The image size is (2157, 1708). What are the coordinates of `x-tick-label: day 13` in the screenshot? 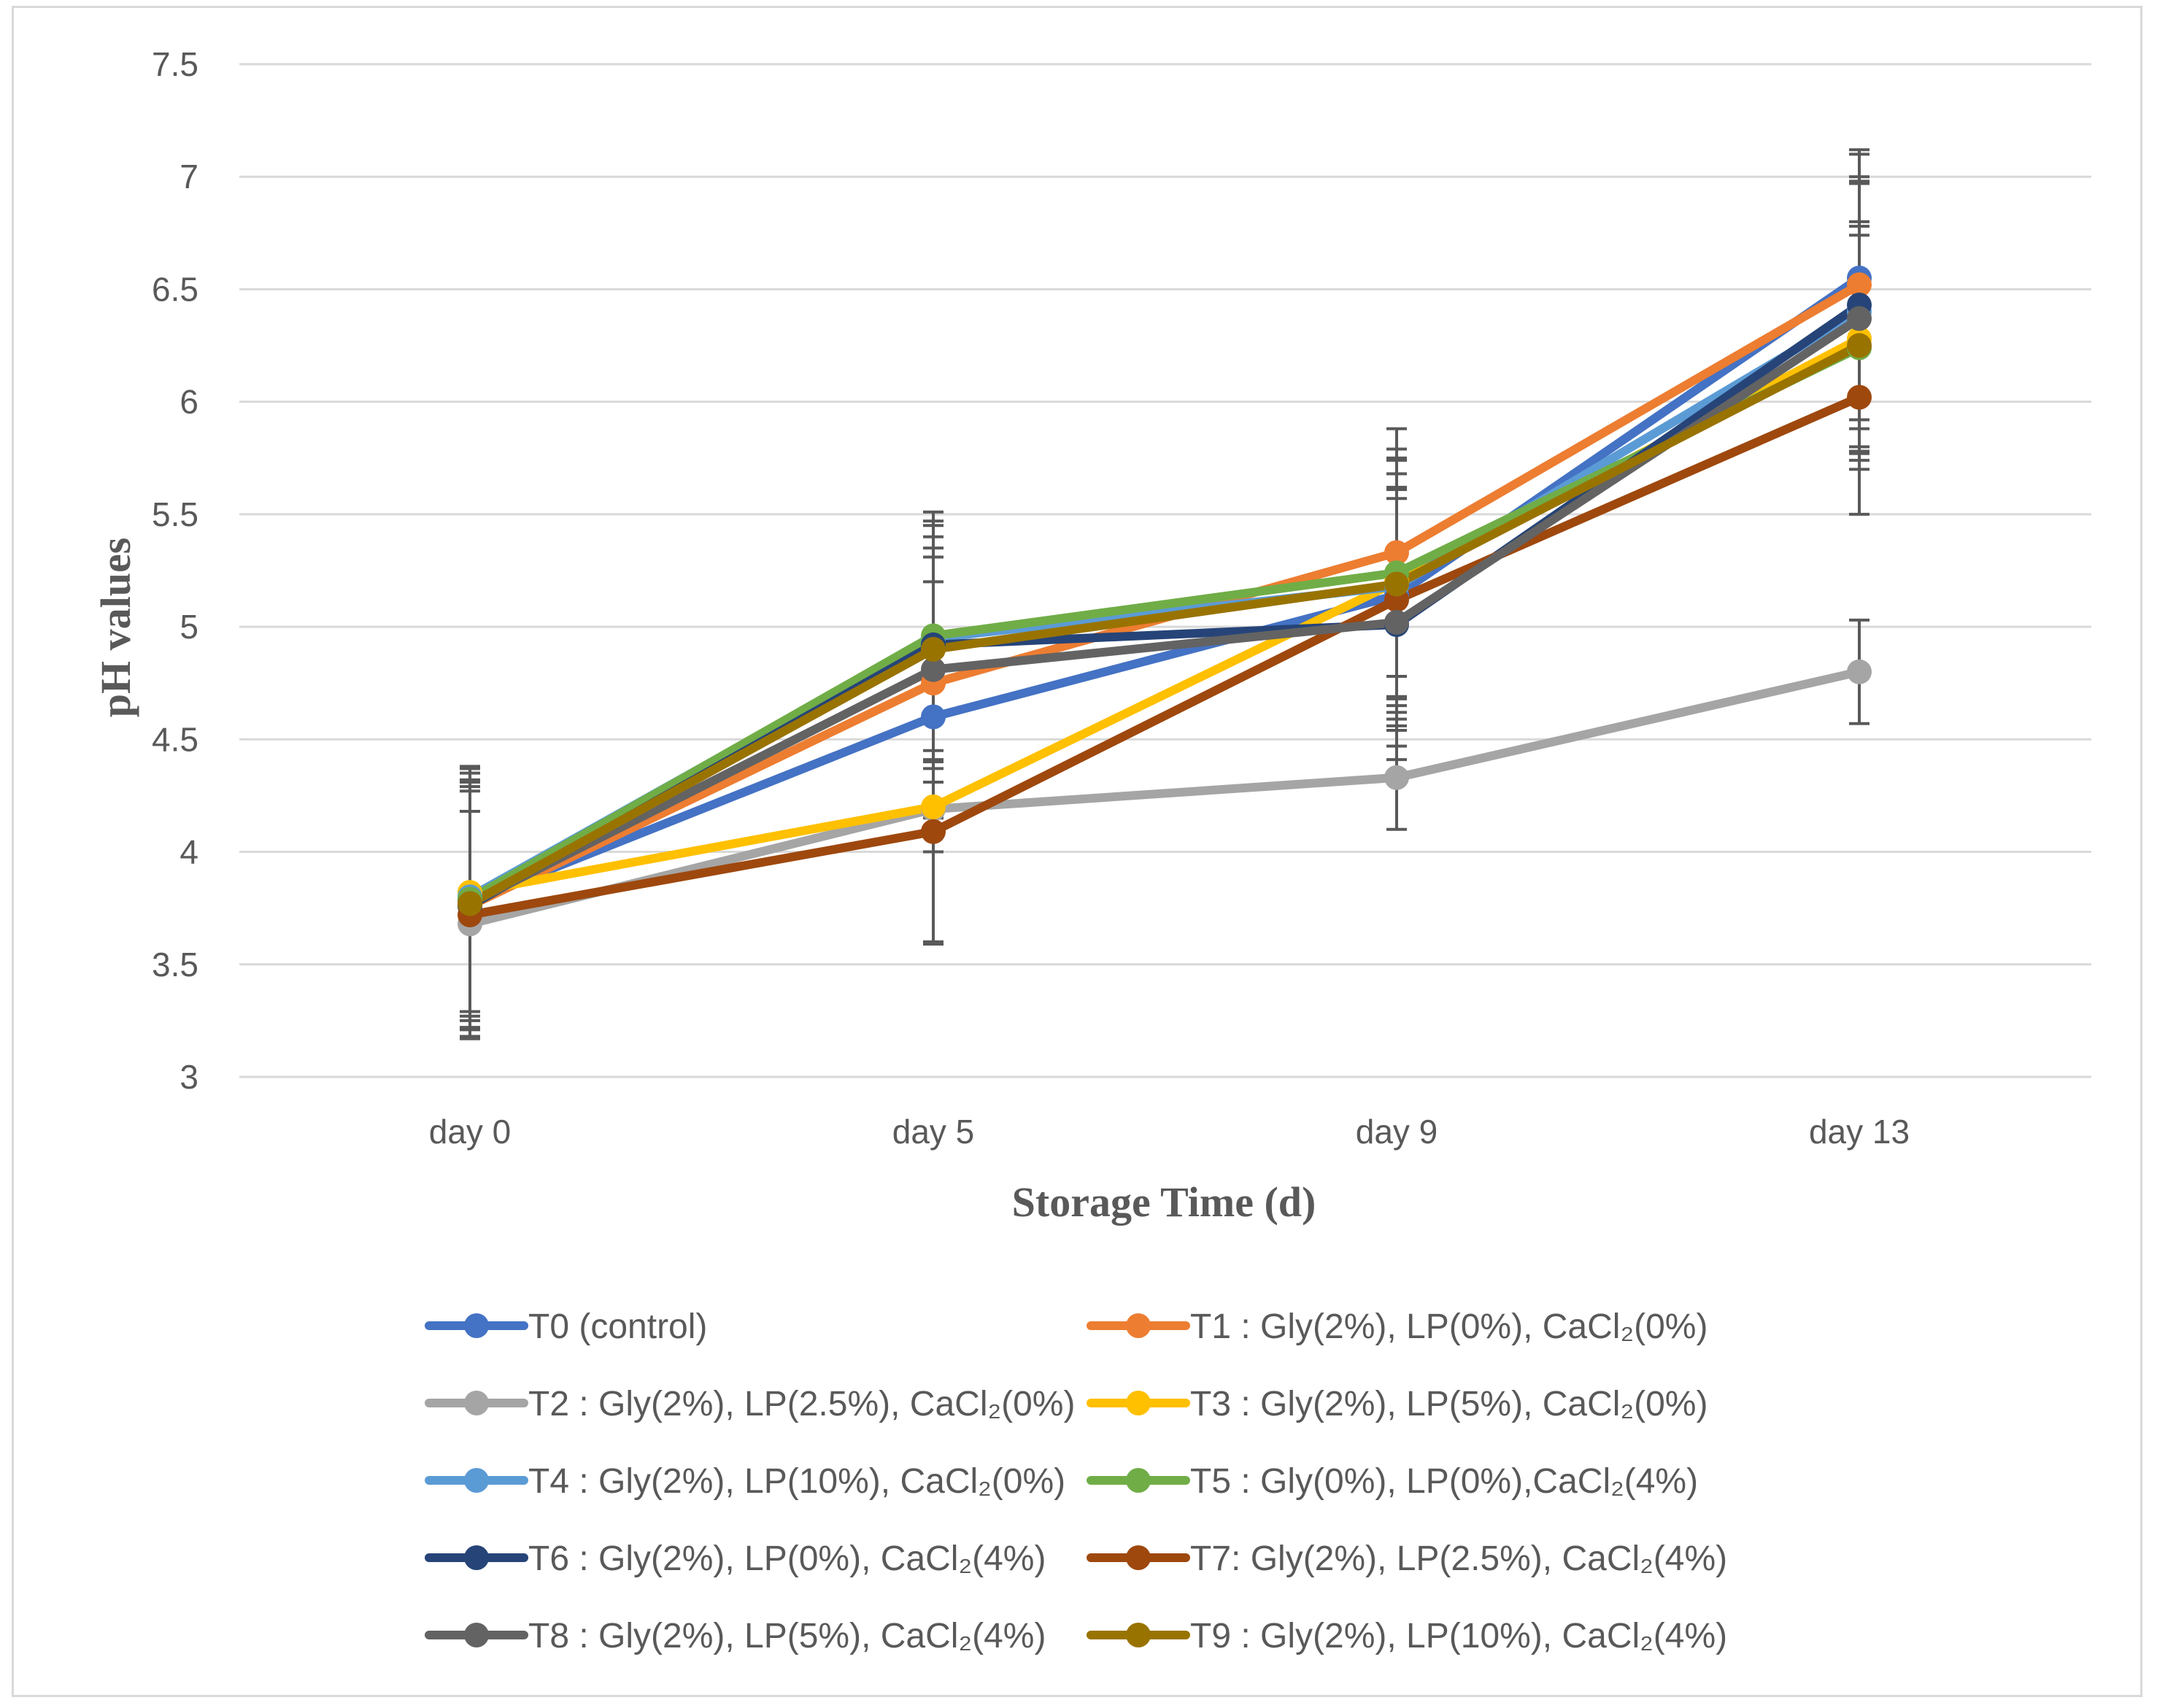 It's located at (1859, 1132).